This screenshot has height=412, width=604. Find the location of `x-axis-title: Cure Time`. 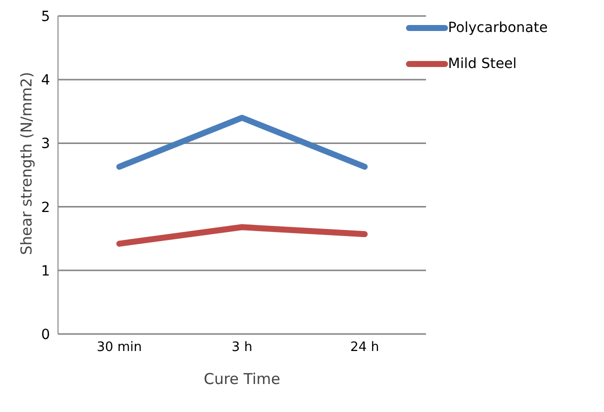

x-axis-title: Cure Time is located at coordinates (242, 379).